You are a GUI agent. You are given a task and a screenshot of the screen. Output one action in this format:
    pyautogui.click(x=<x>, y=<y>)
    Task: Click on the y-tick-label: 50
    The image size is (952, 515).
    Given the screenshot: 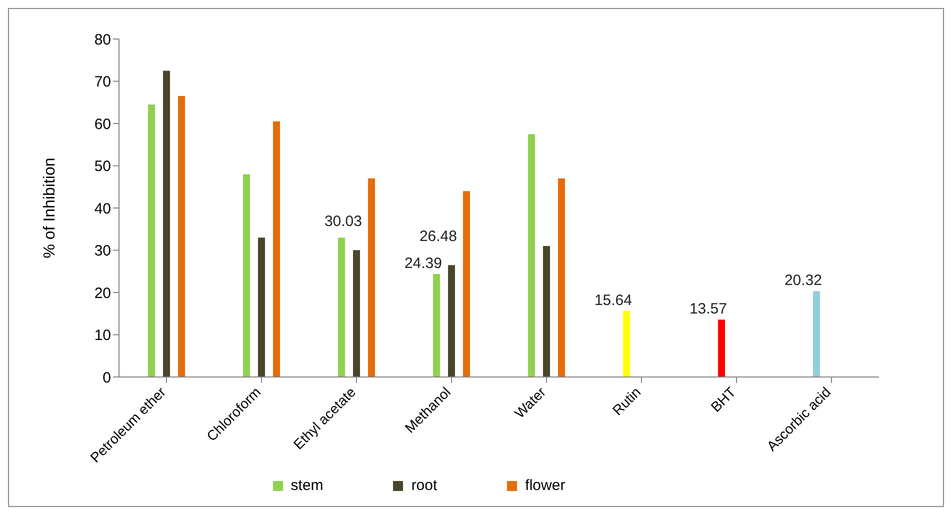 What is the action you would take?
    pyautogui.click(x=102, y=167)
    